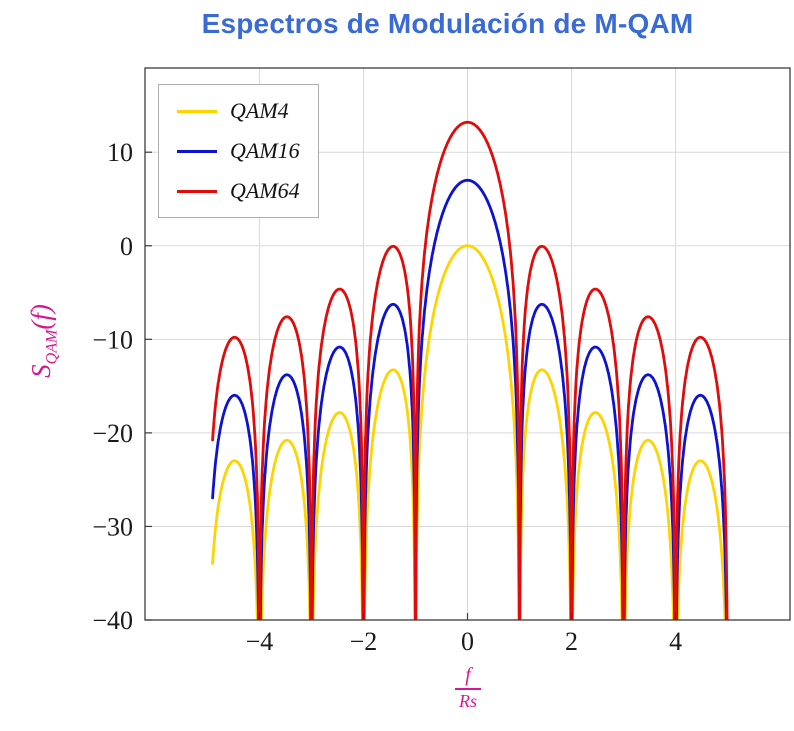 The height and width of the screenshot is (731, 794). Describe the element at coordinates (112, 620) in the screenshot. I see `y-tick-label: −40` at that location.